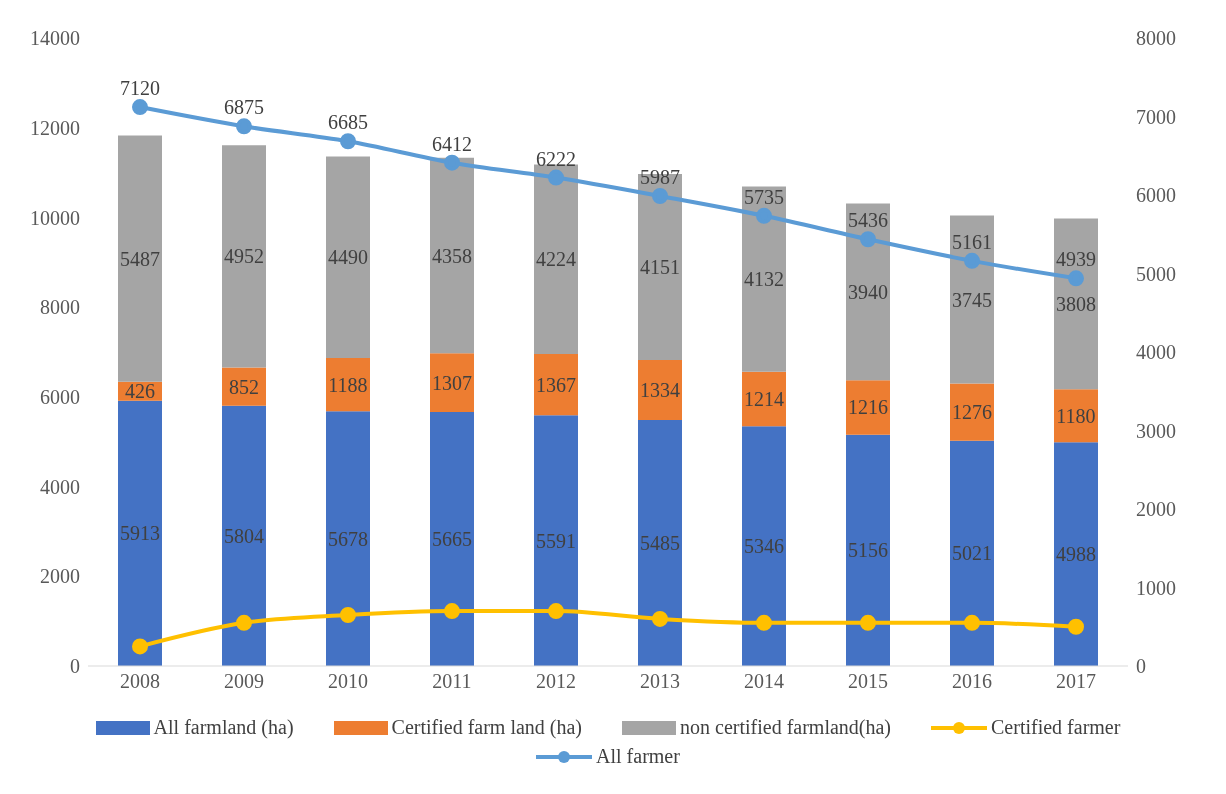 The image size is (1226, 794). What do you see at coordinates (1076, 259) in the screenshot?
I see `data-label: 4939` at bounding box center [1076, 259].